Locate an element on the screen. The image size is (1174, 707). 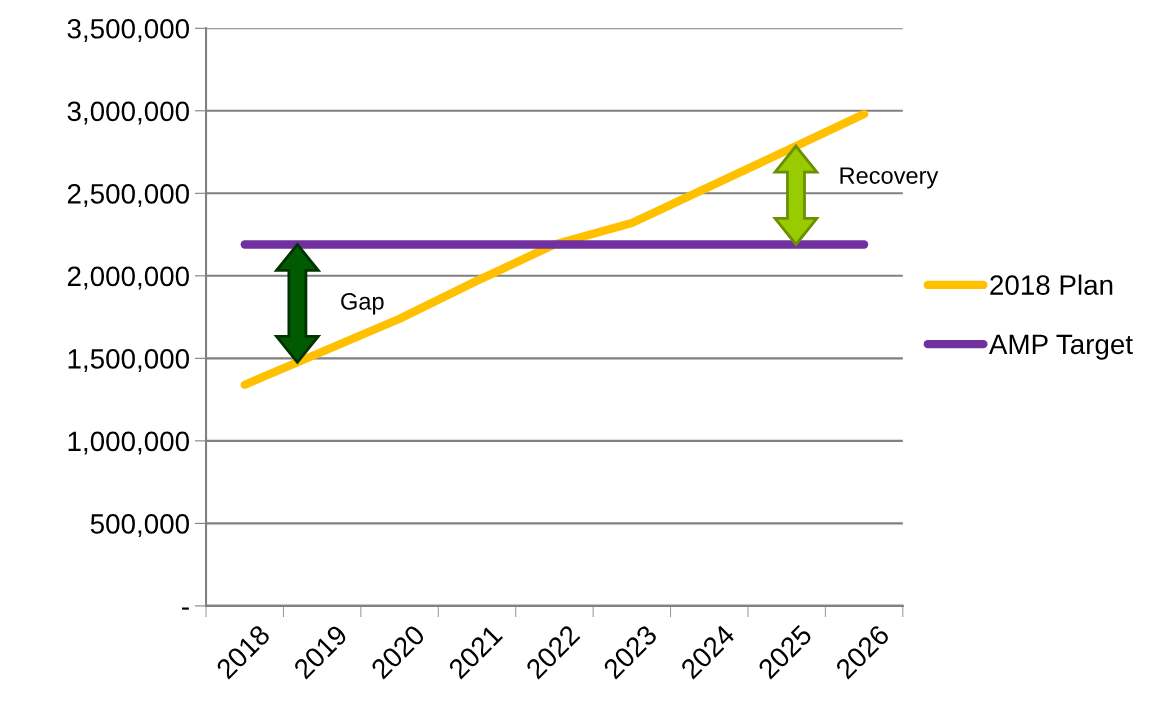
legend-label: AMP Target is located at coordinates (1060, 347).